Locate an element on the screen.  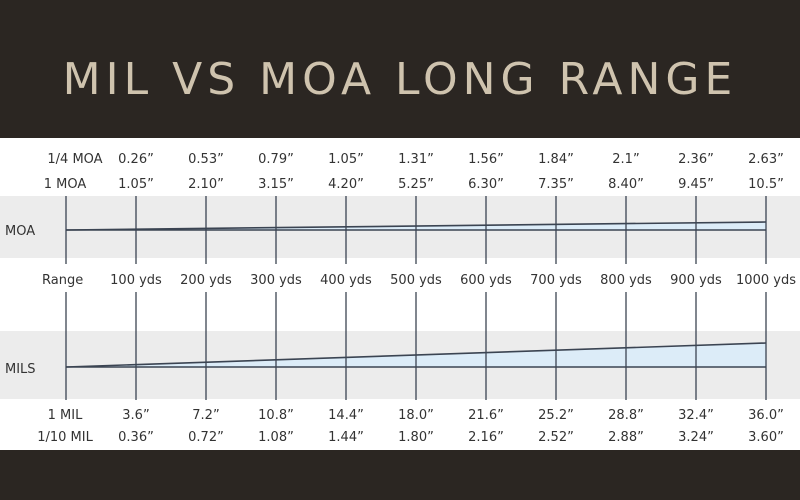
mil-one-value: 3.6” is located at coordinates (135, 415).